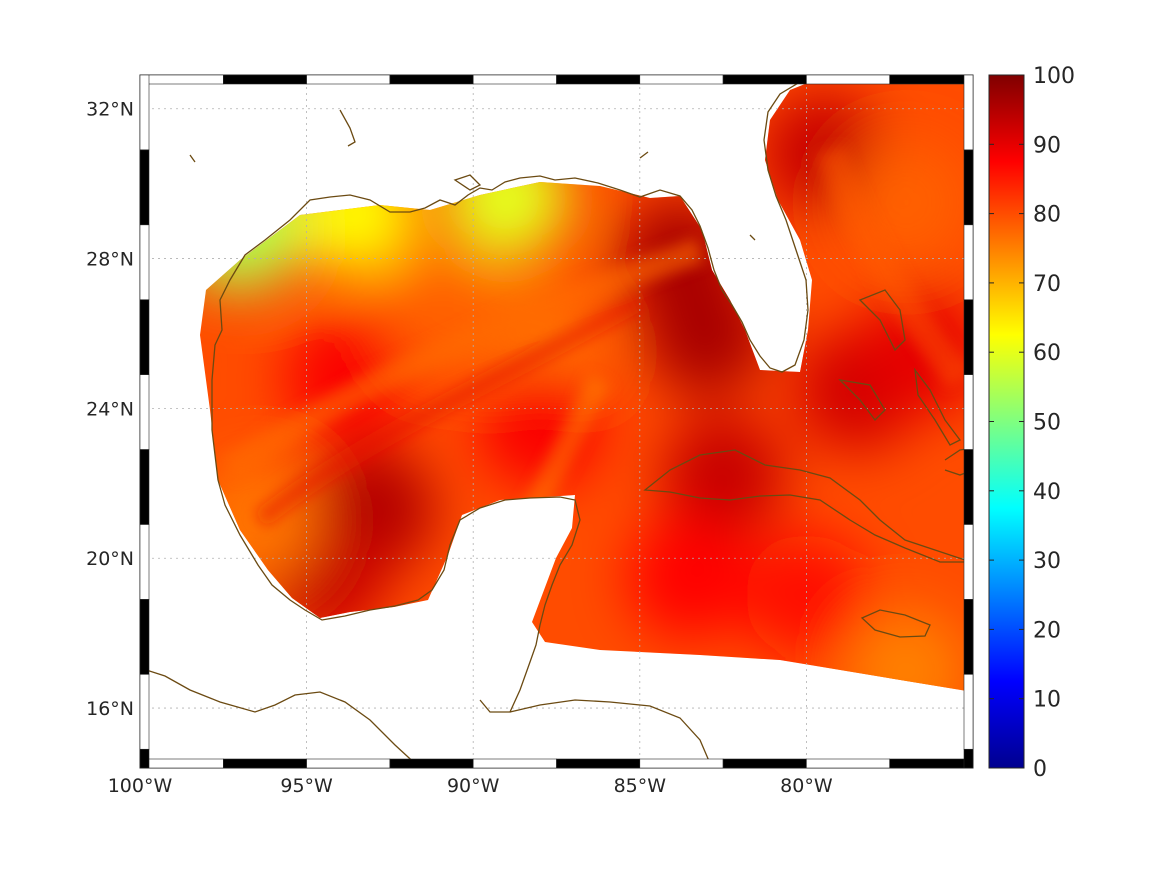 The image size is (1167, 875). I want to click on colorbar-gradient, so click(1006, 421).